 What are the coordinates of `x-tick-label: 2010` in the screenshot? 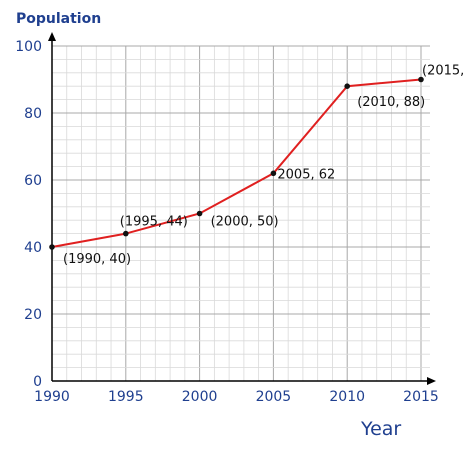 It's located at (347, 397).